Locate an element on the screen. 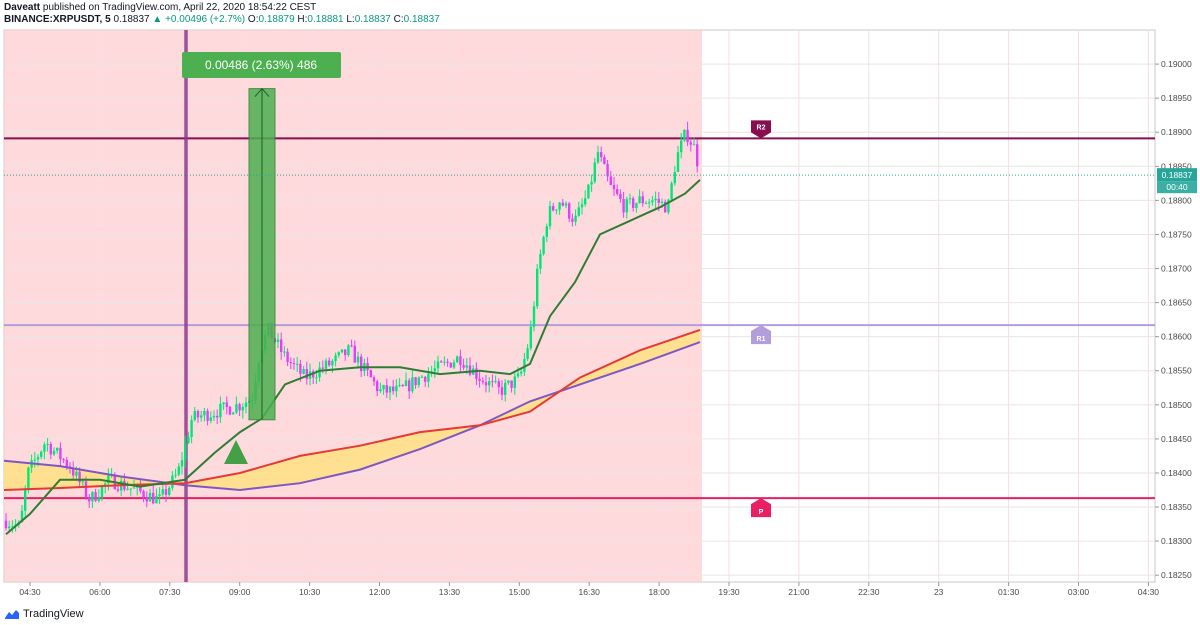 The height and width of the screenshot is (625, 1200). x-tick-label: 07:30 is located at coordinates (170, 592).